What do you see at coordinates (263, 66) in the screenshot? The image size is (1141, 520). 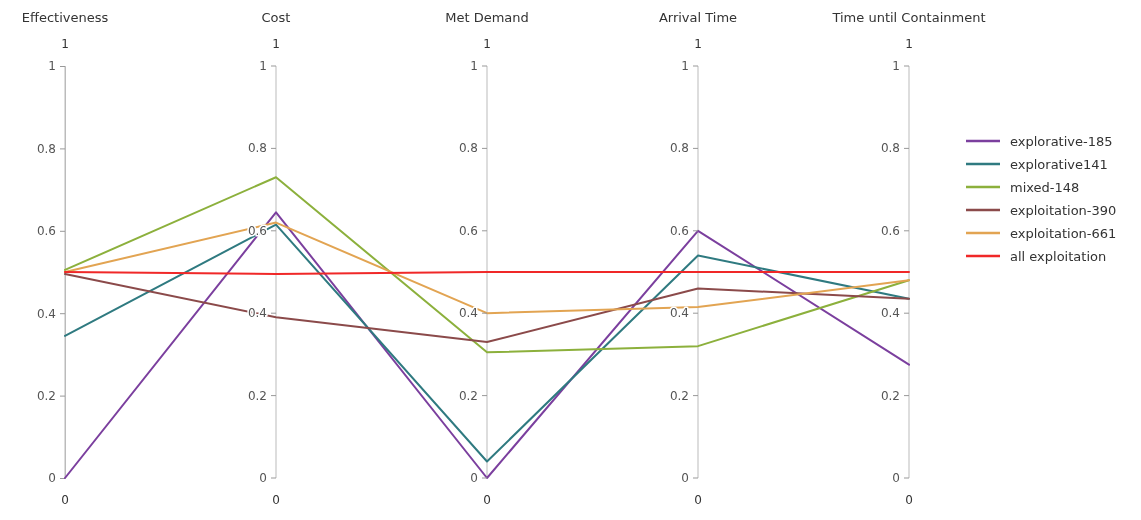 I see `y-tick-label: 1` at bounding box center [263, 66].